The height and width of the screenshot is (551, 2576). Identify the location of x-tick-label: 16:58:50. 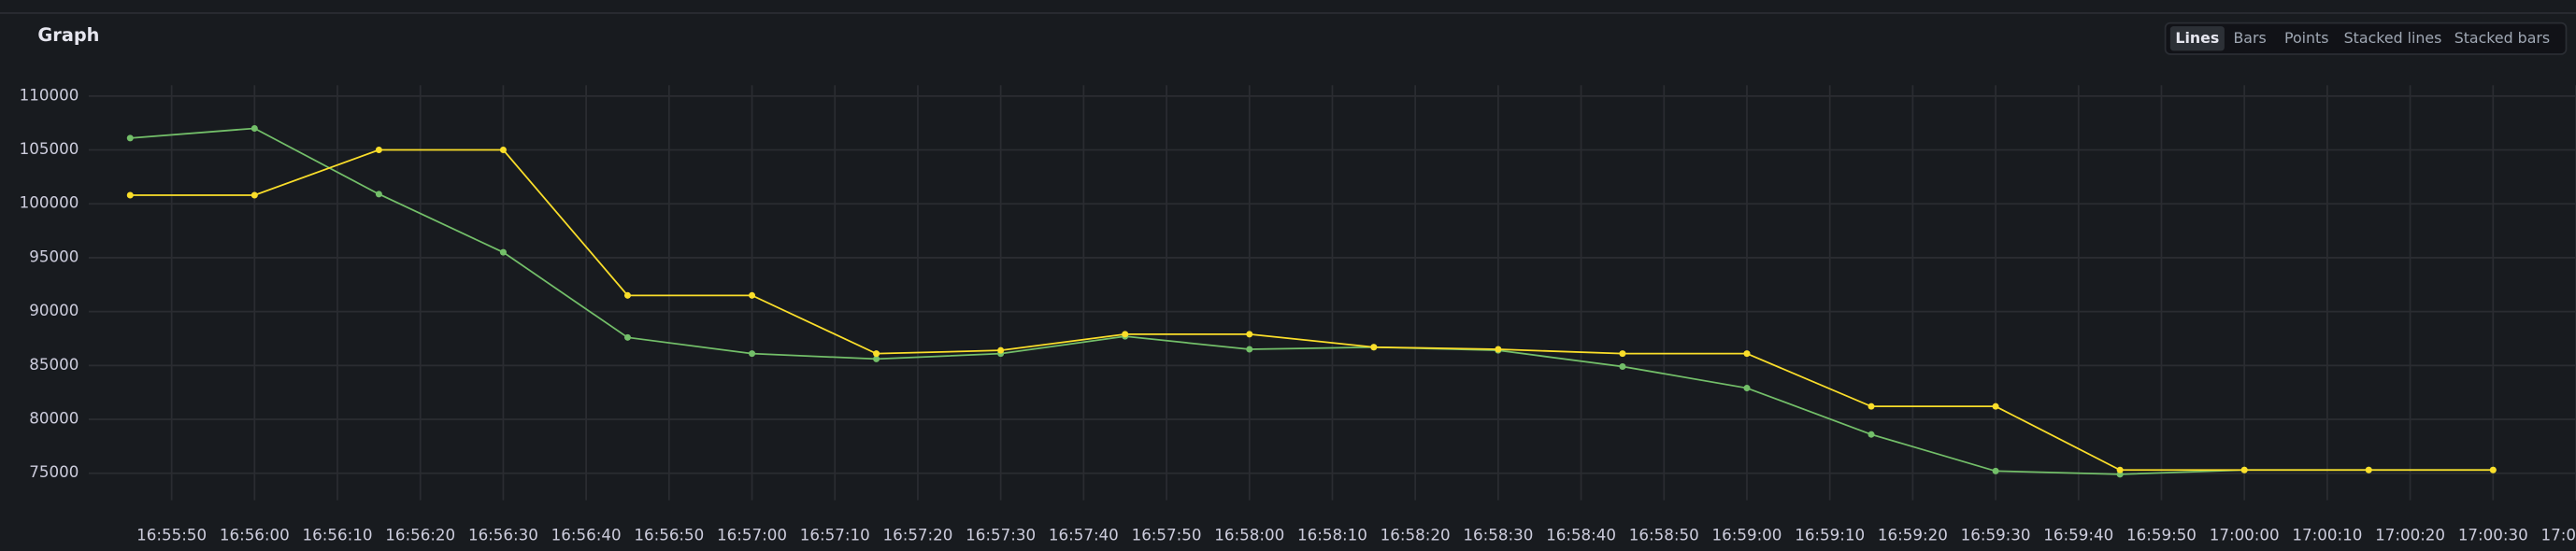
(1664, 535).